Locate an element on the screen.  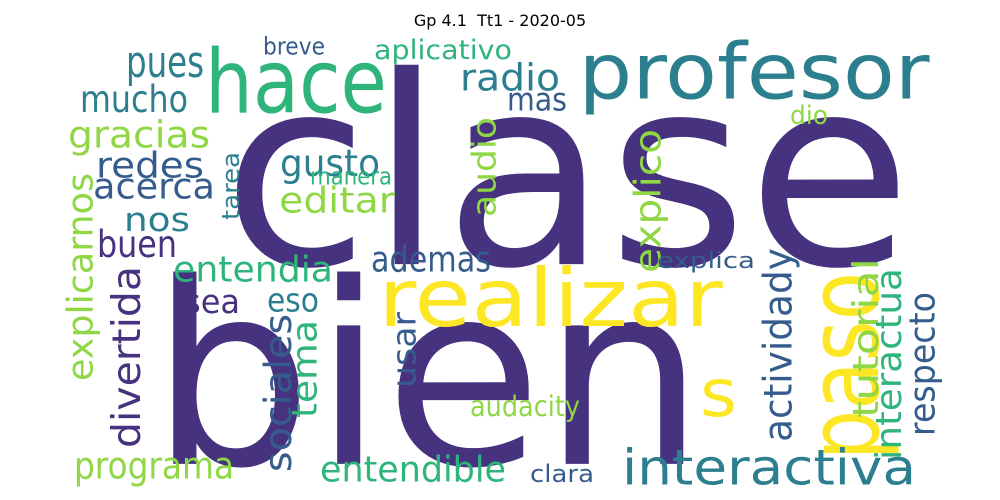
word-interactua: interactua is located at coordinates (889, 364).